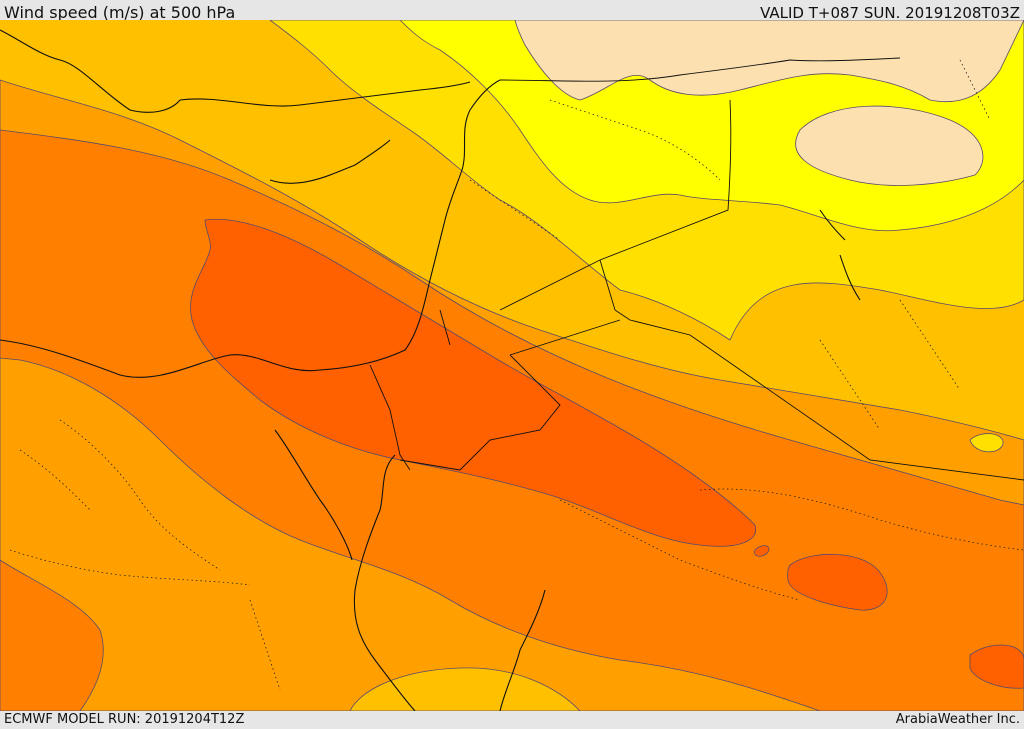 This screenshot has height=729, width=1024. What do you see at coordinates (52, 635) in the screenshot?
I see `wind-band-deep-orange` at bounding box center [52, 635].